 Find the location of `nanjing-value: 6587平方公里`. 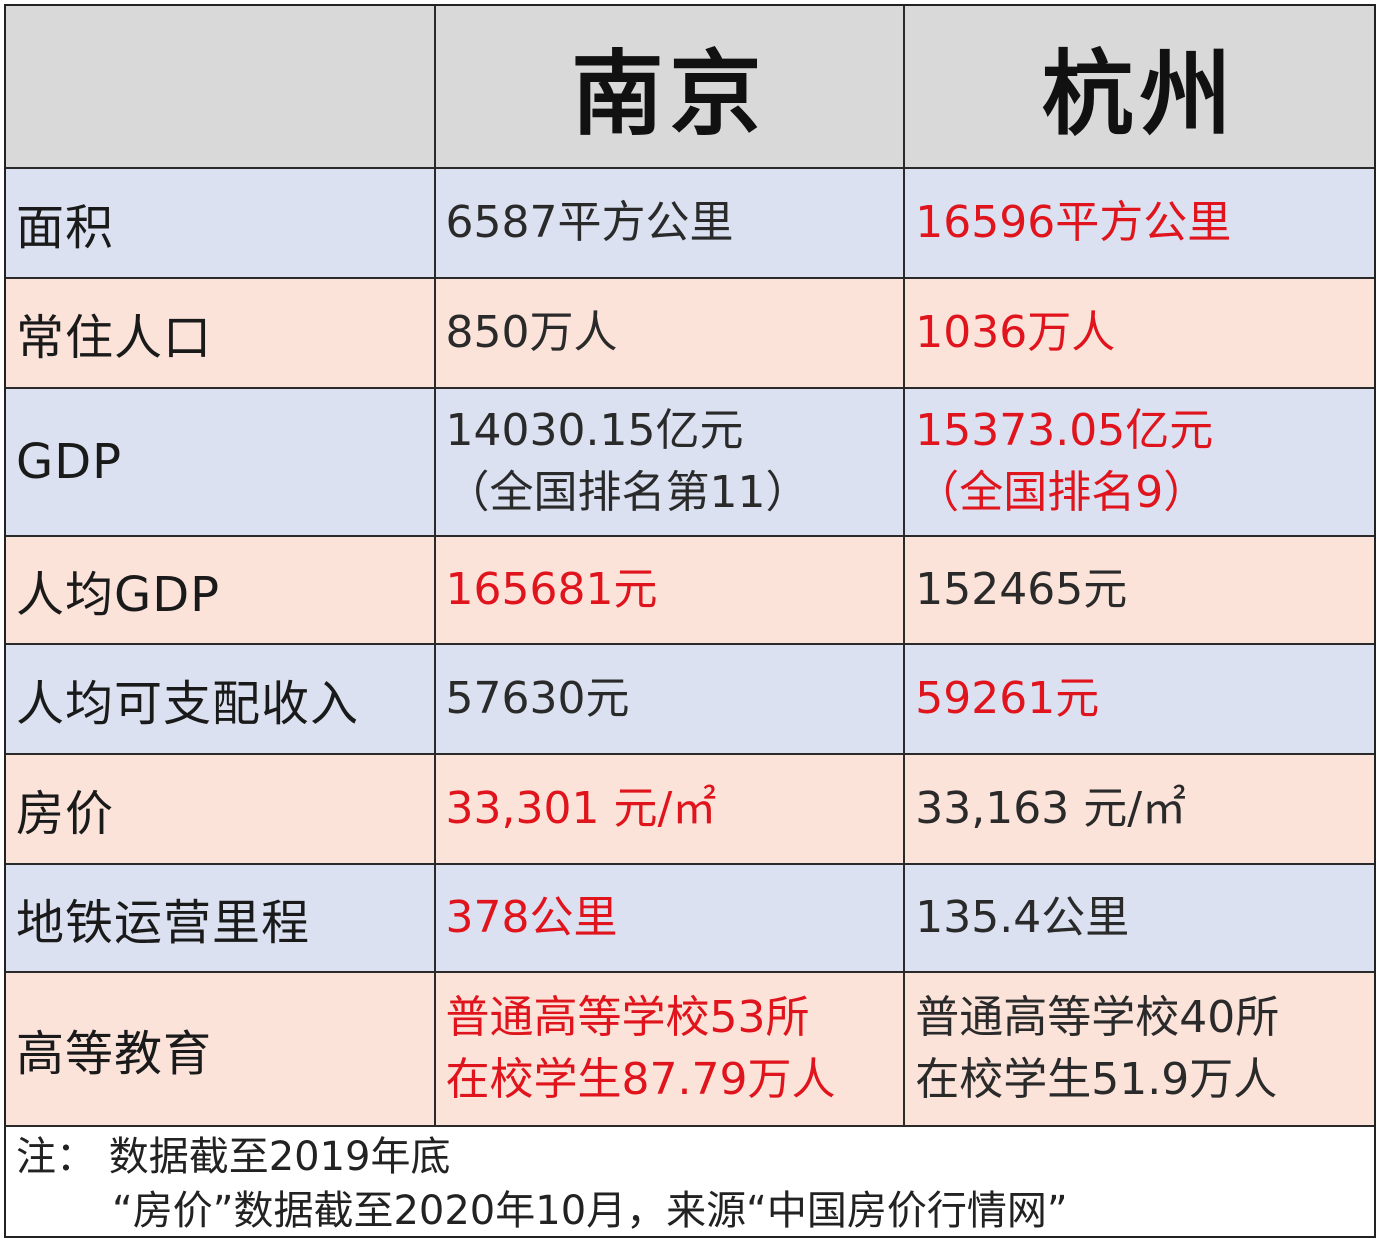

nanjing-value: 6587平方公里 is located at coordinates (669, 223).